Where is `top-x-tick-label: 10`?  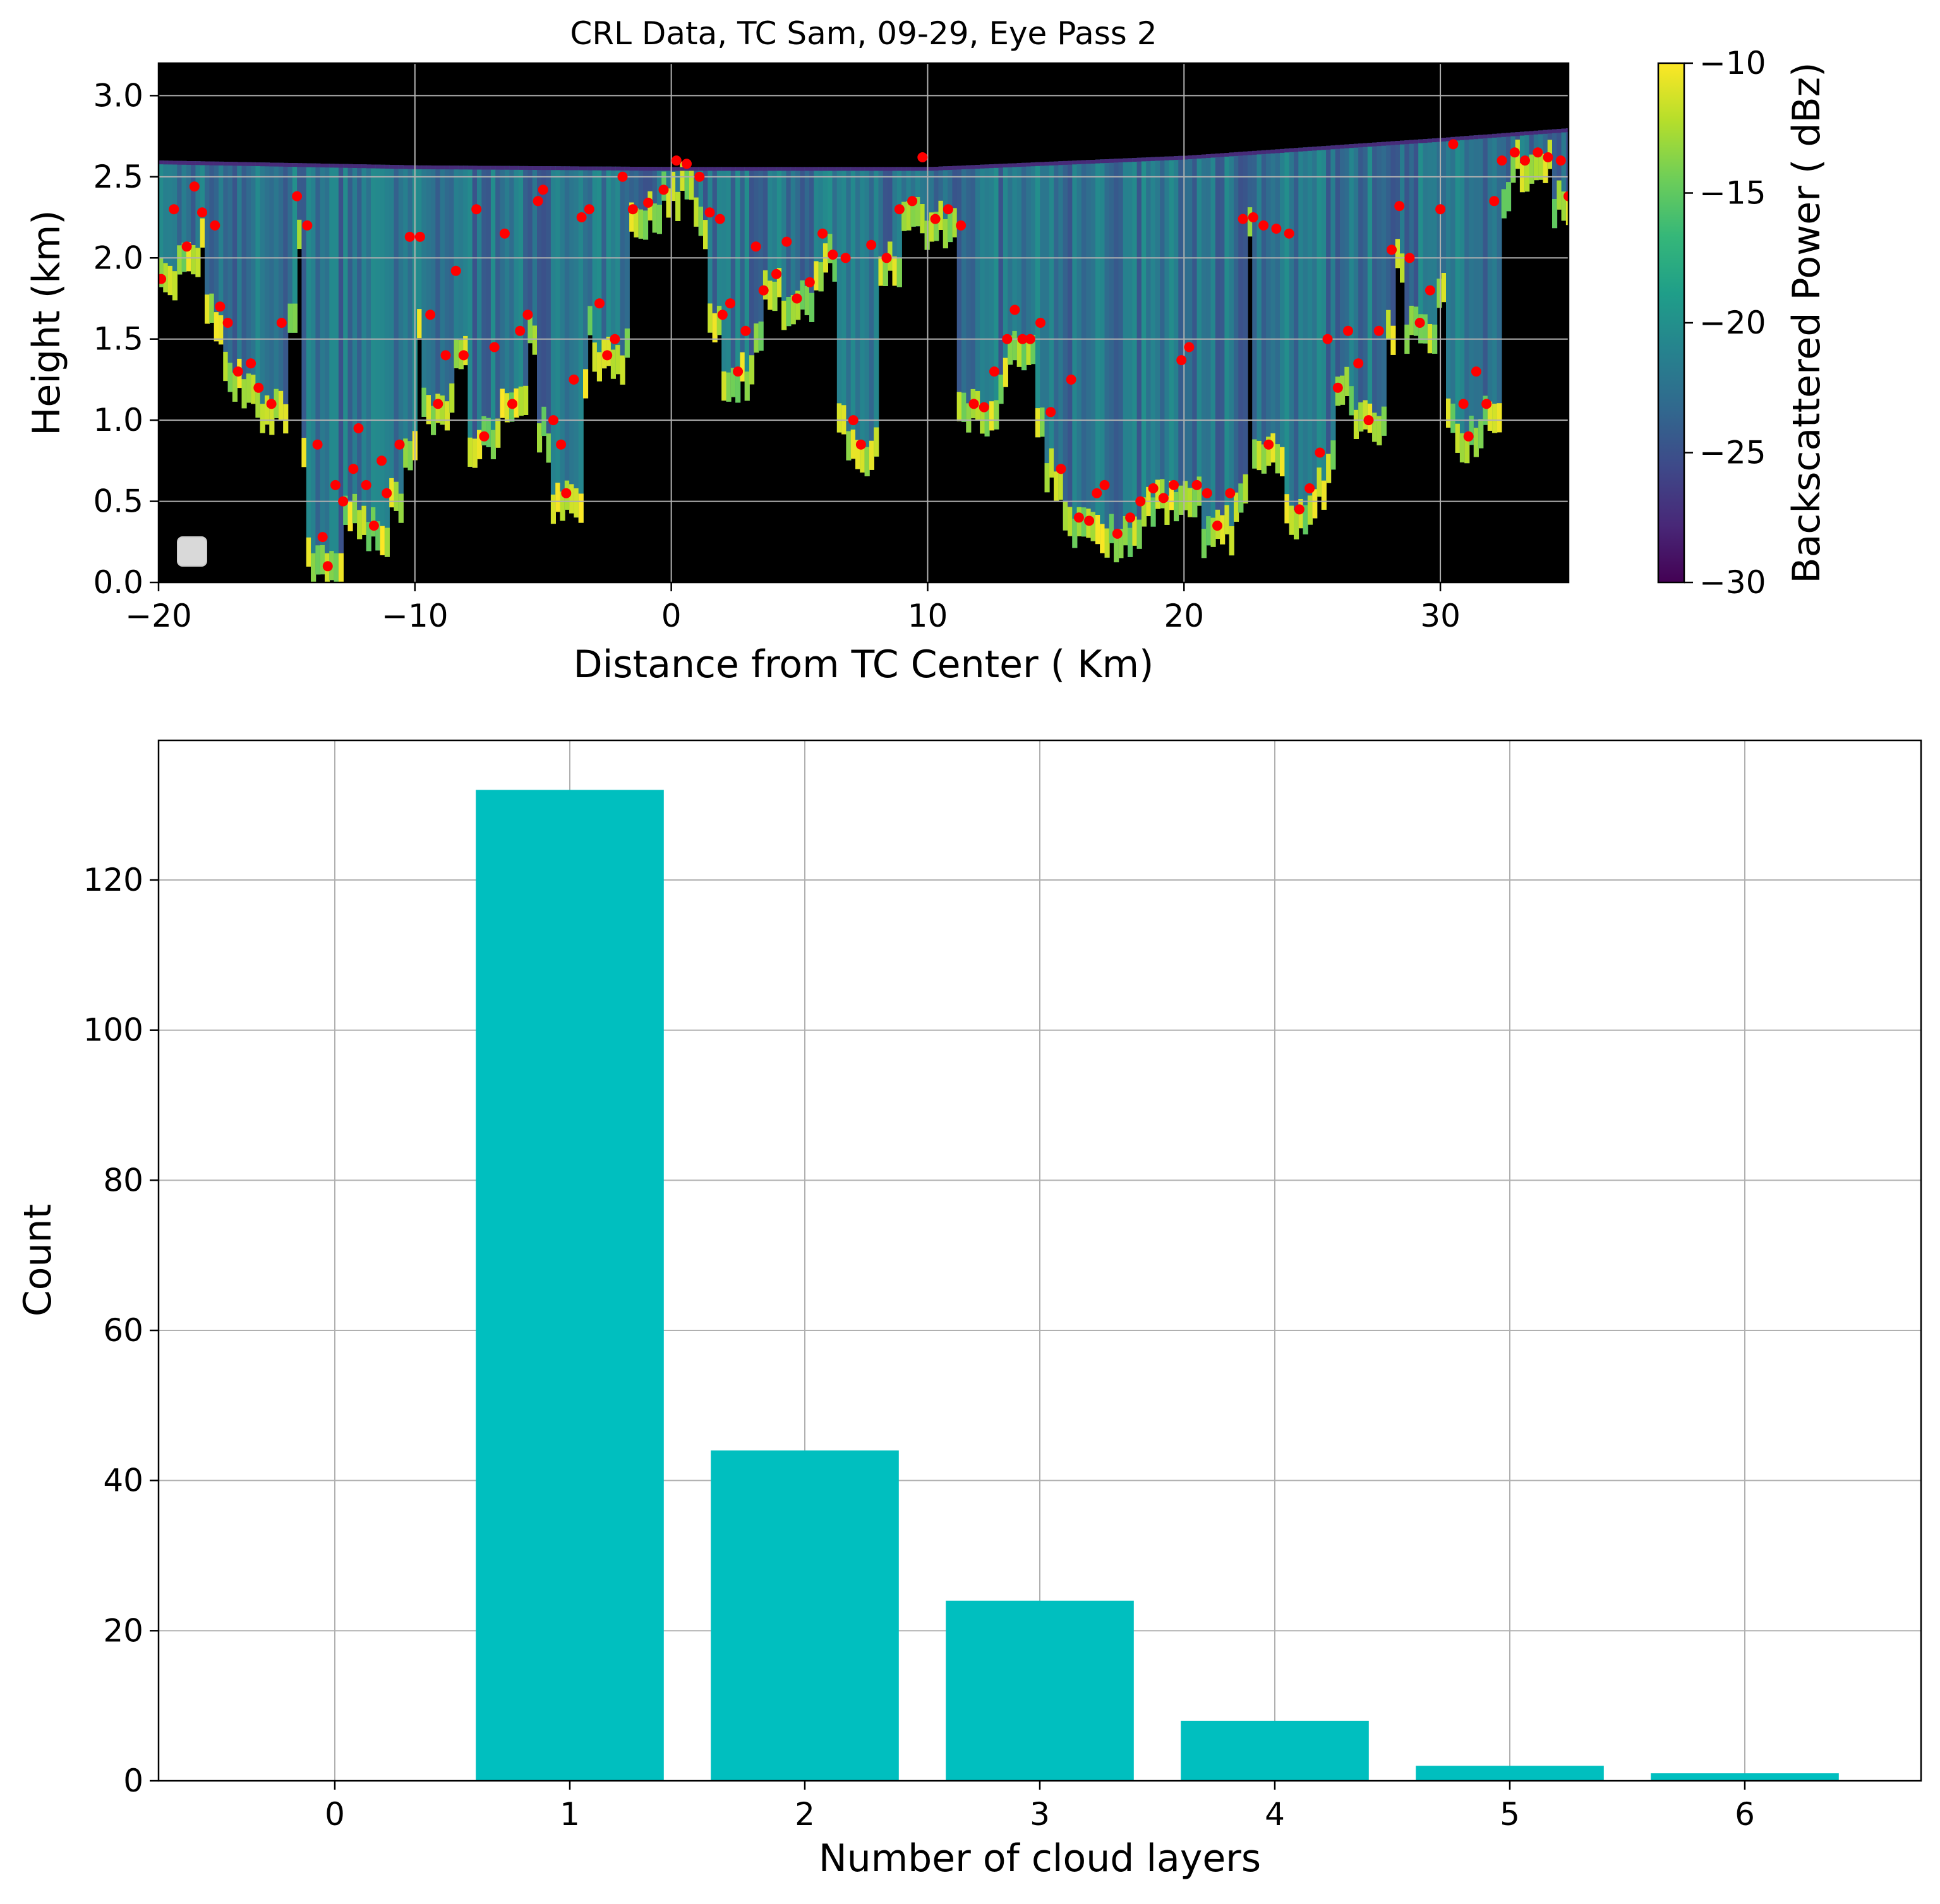 top-x-tick-label: 10 is located at coordinates (928, 616).